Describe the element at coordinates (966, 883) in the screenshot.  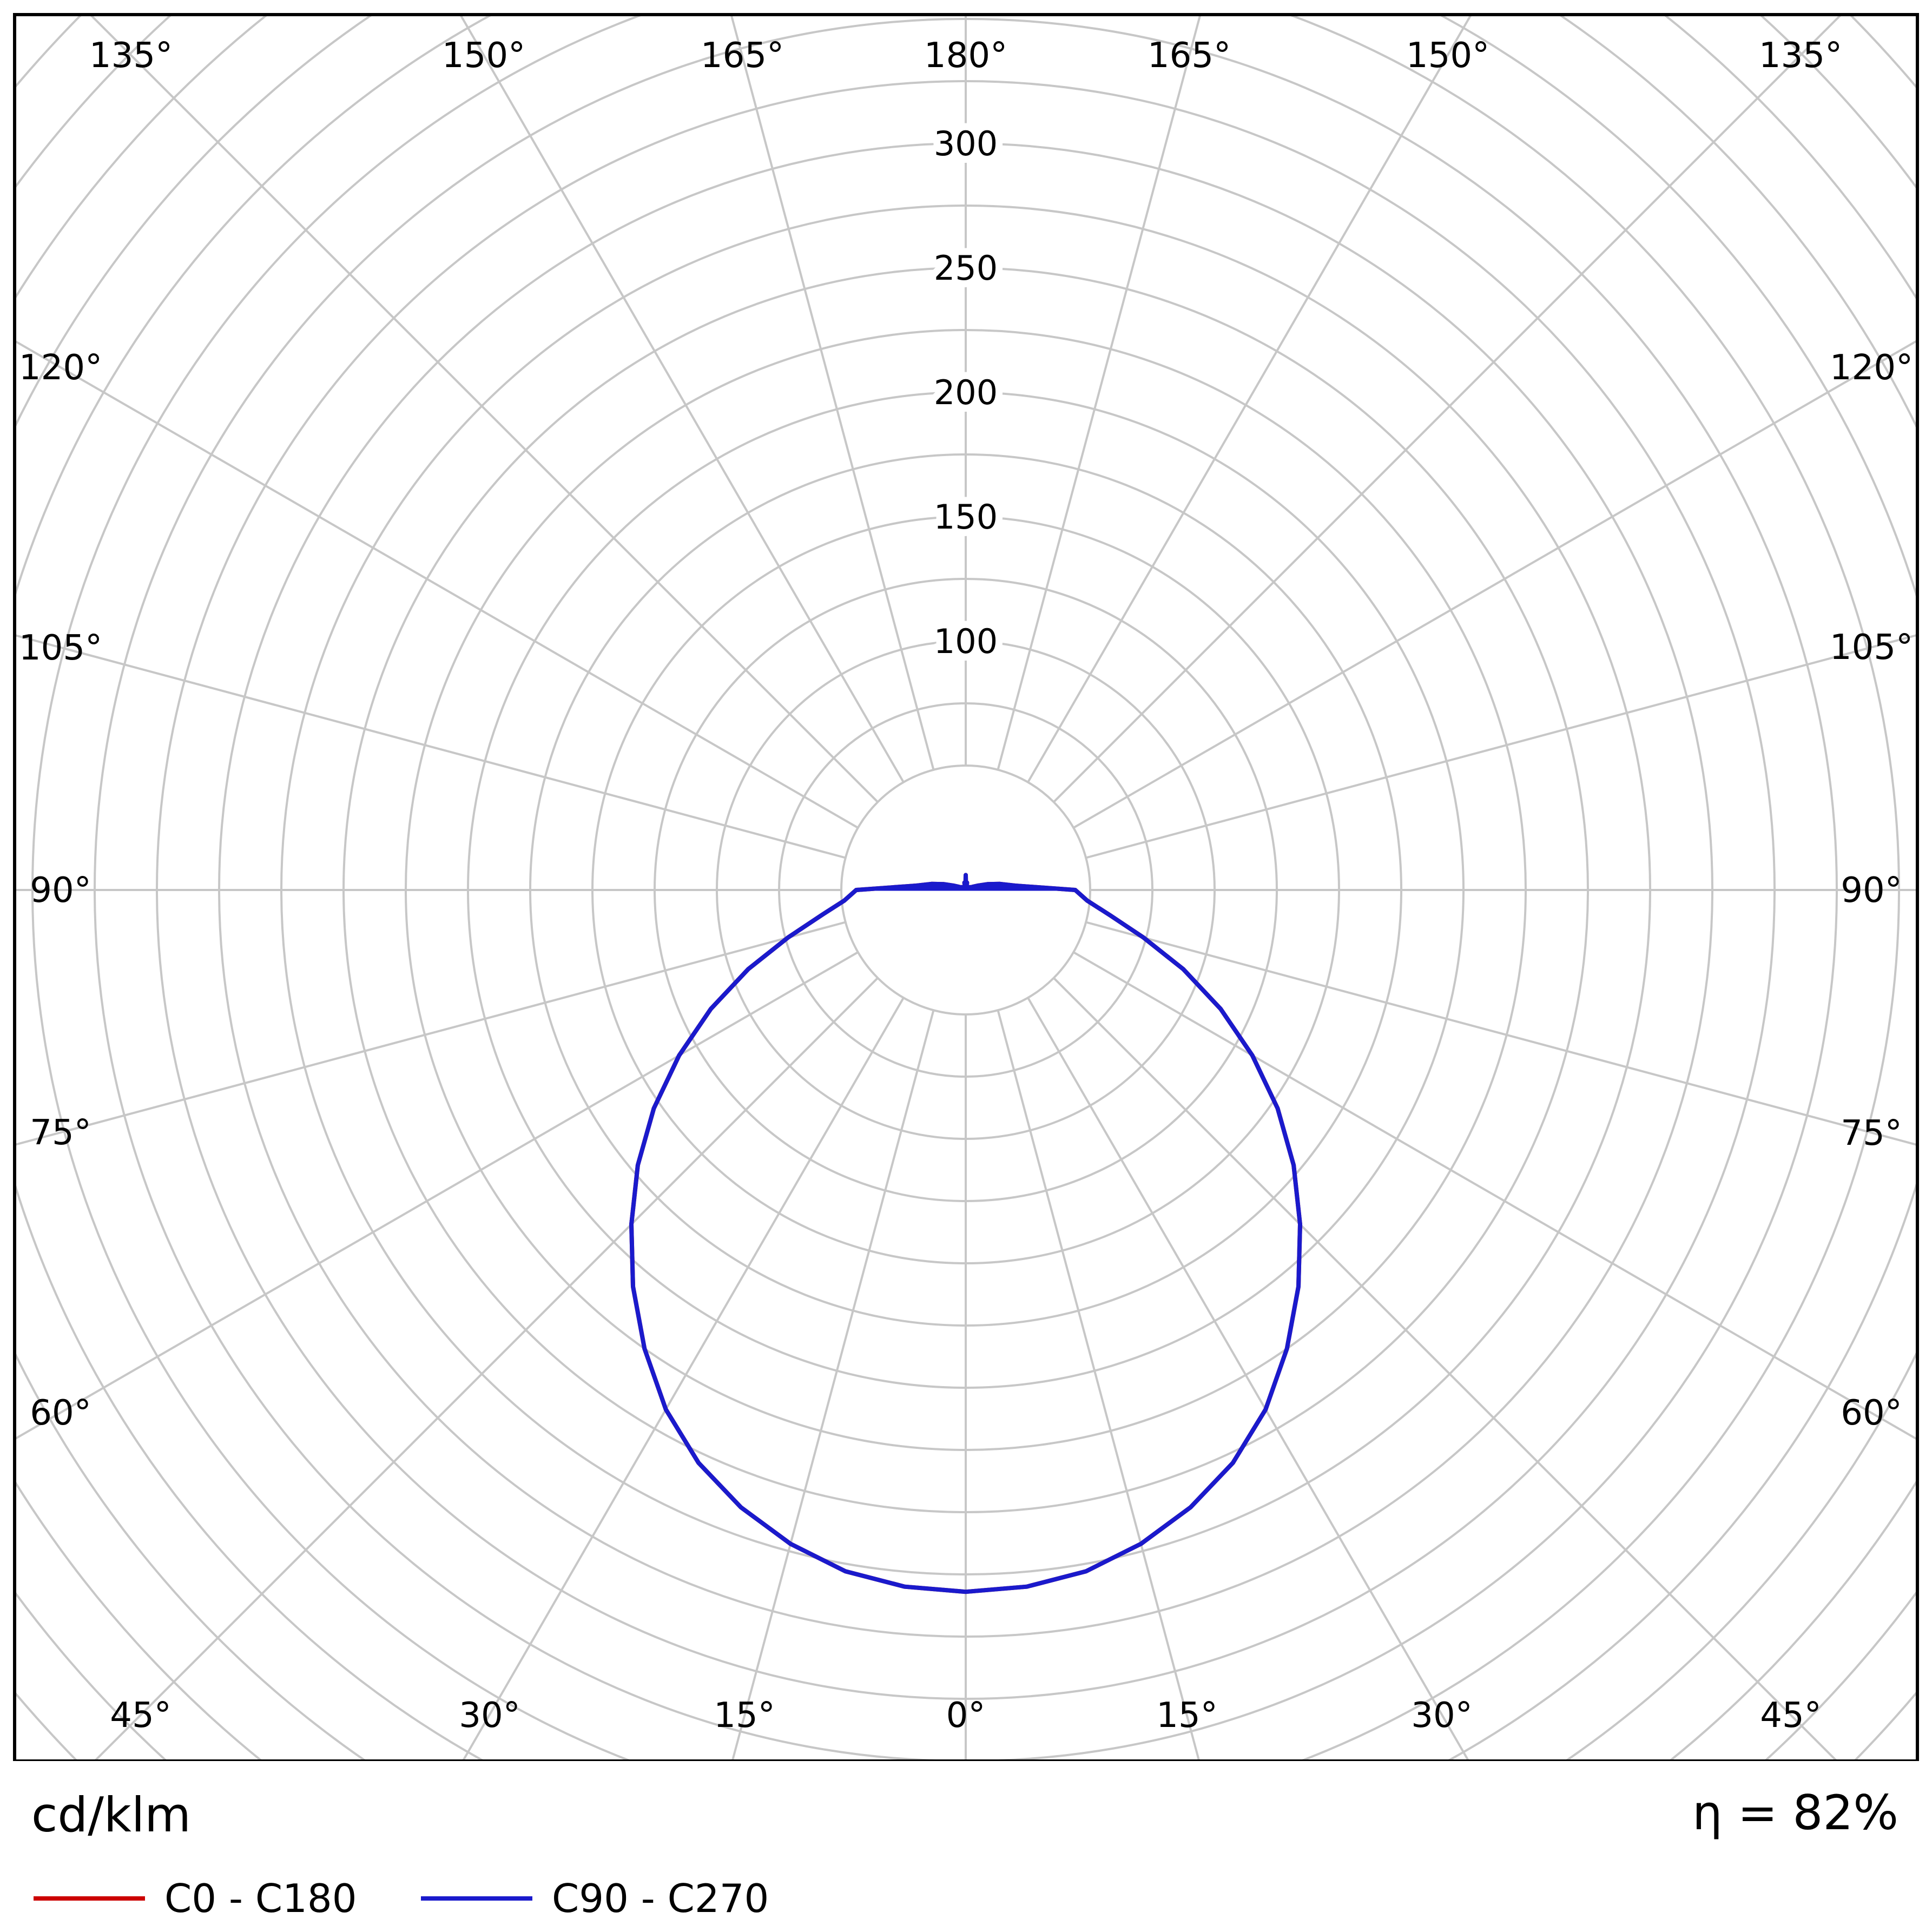
I see `upward-lobe-c90-c270` at that location.